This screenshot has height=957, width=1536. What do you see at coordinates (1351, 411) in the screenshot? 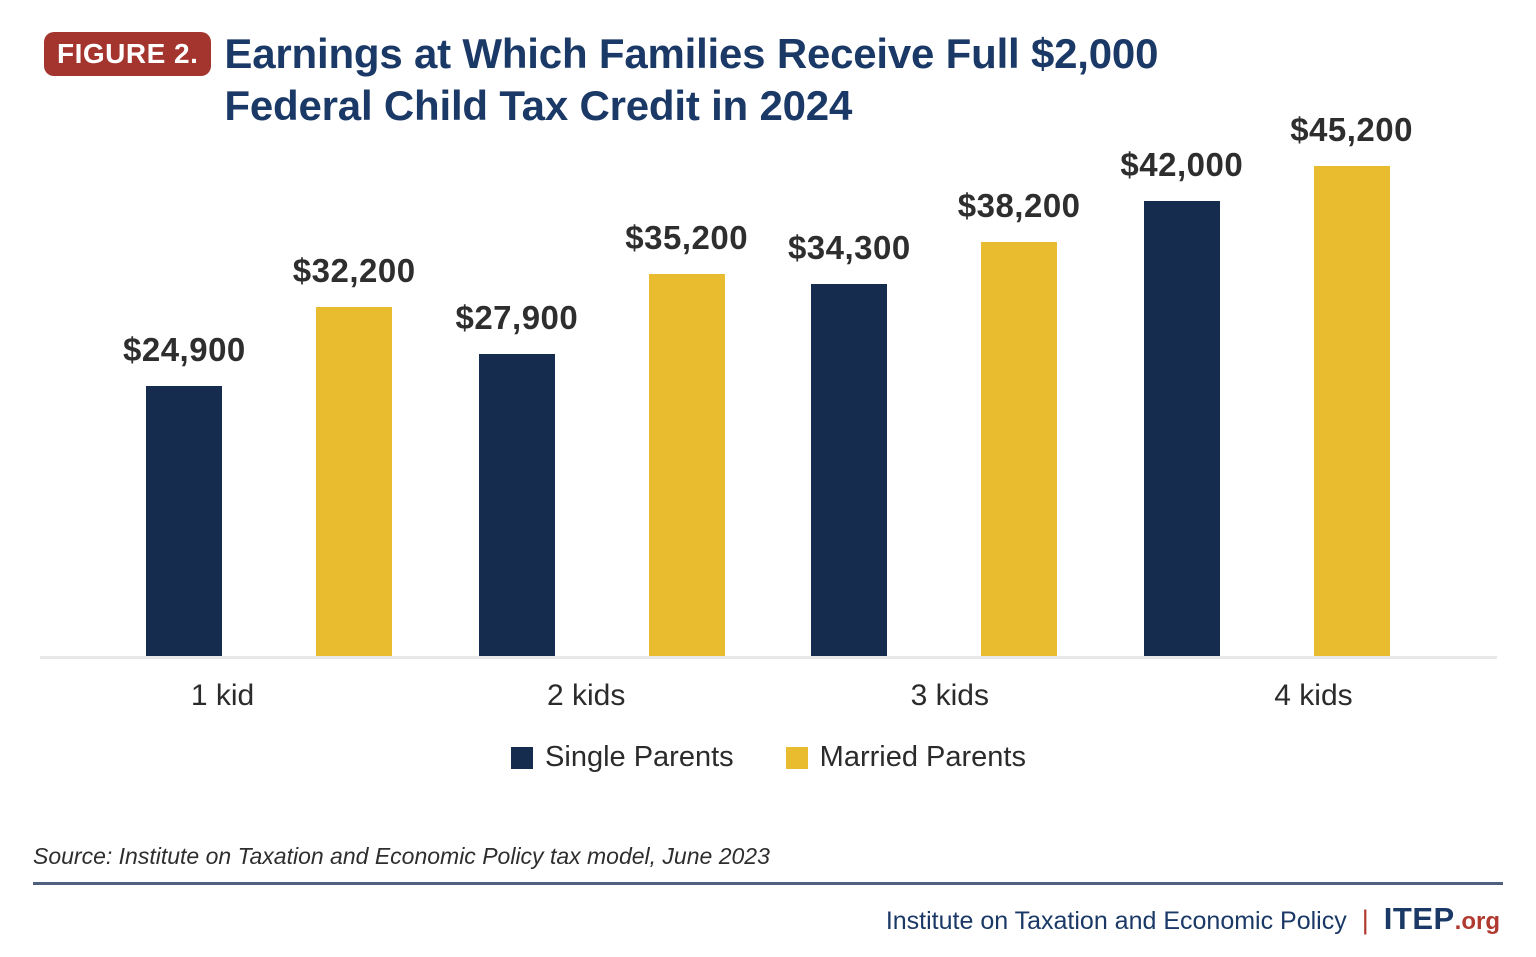
I see `bar-married-parents-4-kids` at bounding box center [1351, 411].